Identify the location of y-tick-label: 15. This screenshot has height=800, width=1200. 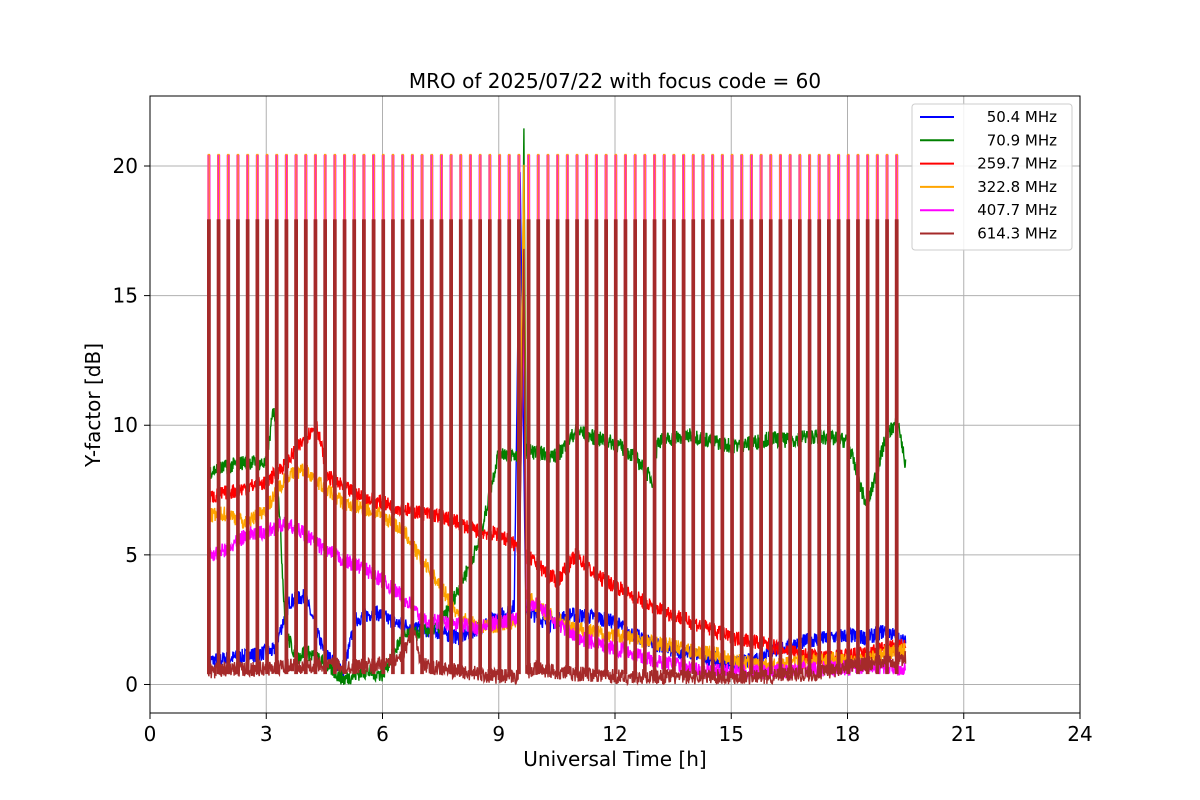
(125, 296).